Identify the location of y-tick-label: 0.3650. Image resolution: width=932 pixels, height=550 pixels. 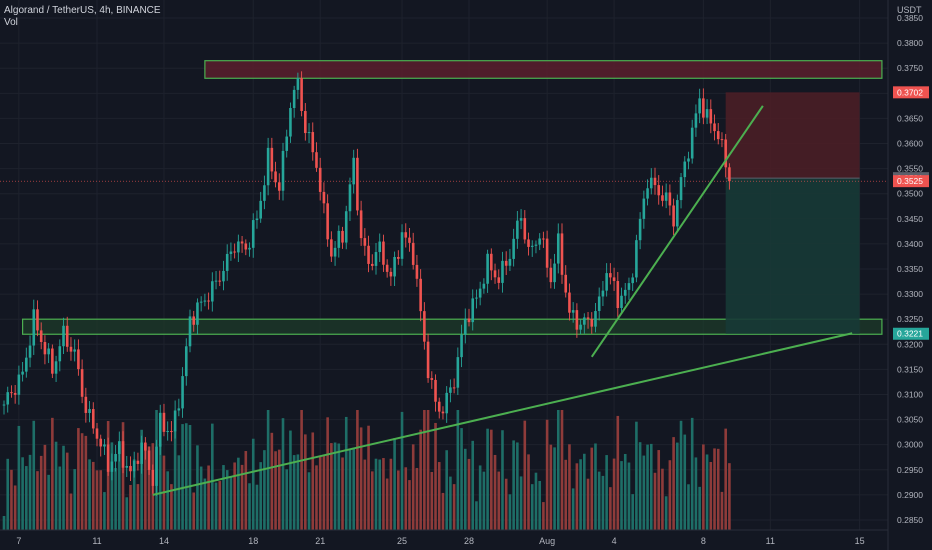
(910, 118).